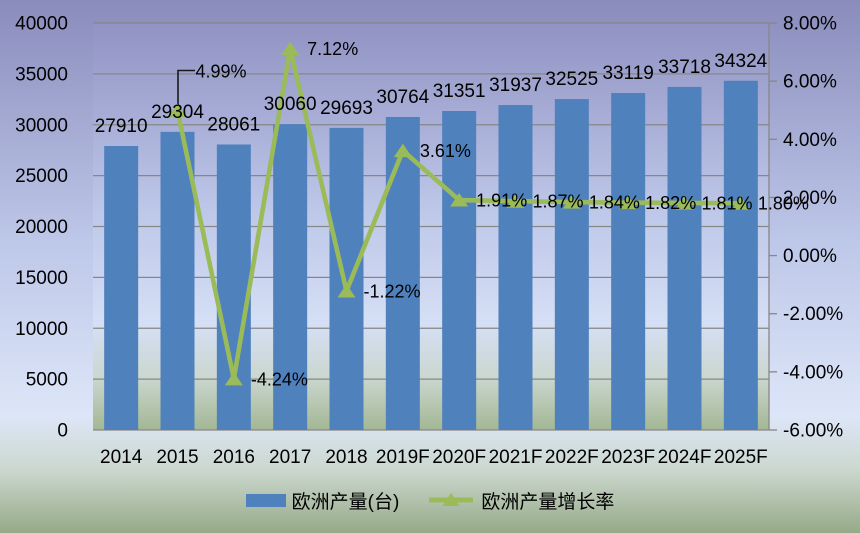 The image size is (860, 533). Describe the element at coordinates (234, 457) in the screenshot. I see `x-axis-label: 2016` at that location.